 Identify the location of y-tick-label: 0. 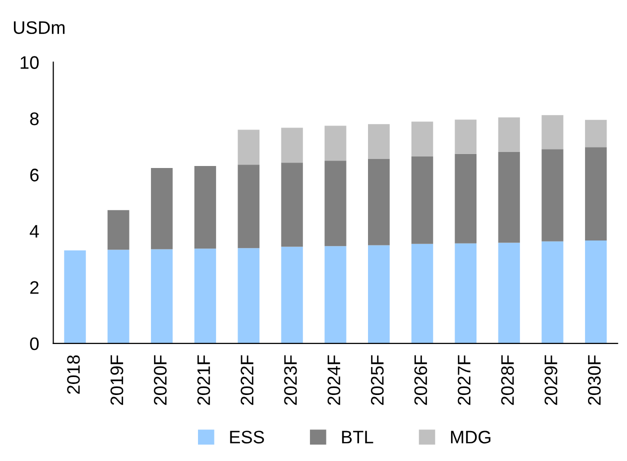
(34, 343).